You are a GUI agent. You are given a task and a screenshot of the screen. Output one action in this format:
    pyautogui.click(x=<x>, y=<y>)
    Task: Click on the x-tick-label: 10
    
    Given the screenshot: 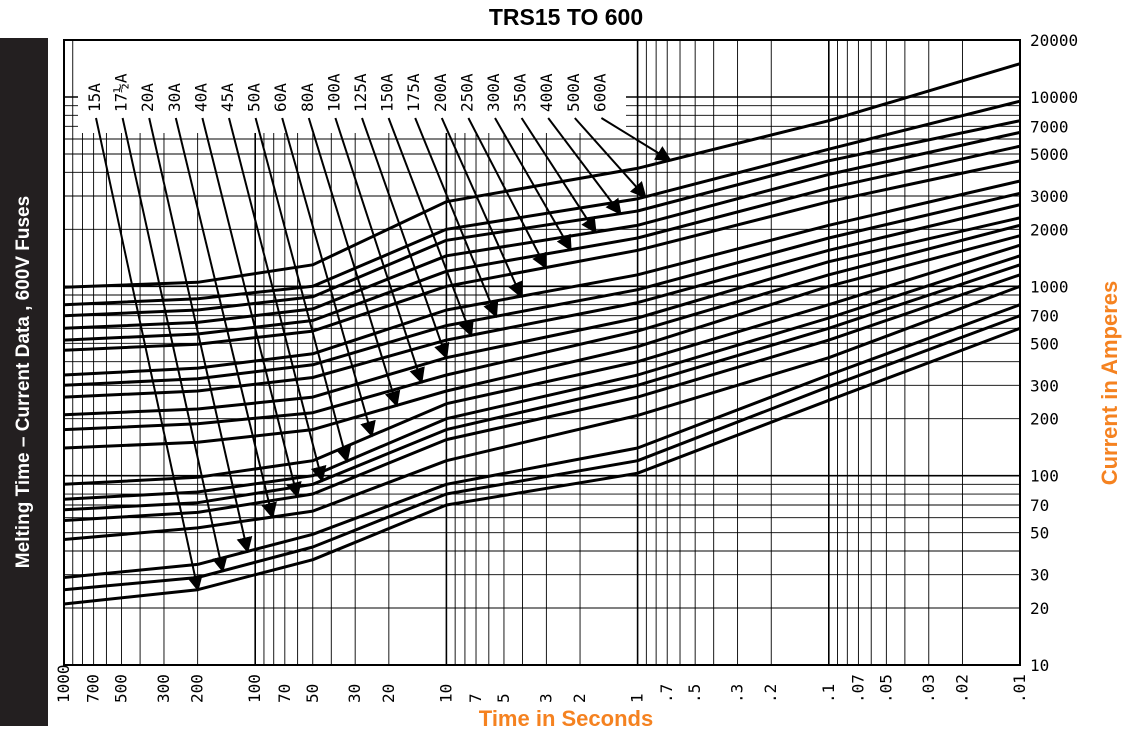 What is the action you would take?
    pyautogui.click(x=445, y=693)
    